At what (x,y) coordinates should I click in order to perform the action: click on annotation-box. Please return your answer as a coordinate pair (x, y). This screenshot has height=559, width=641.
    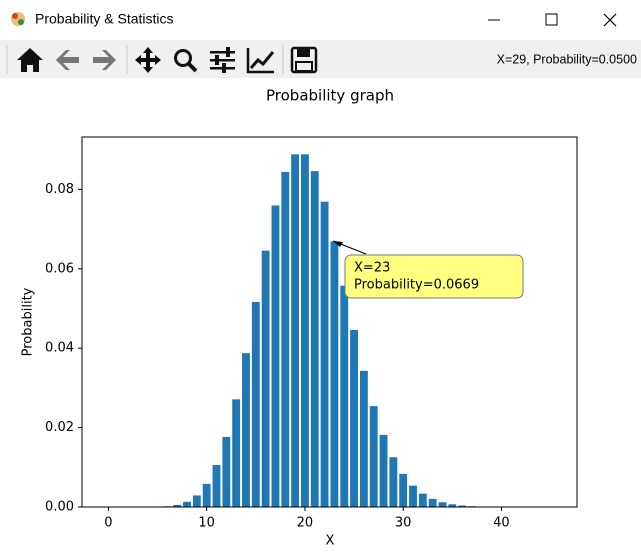
    Looking at the image, I should click on (434, 276).